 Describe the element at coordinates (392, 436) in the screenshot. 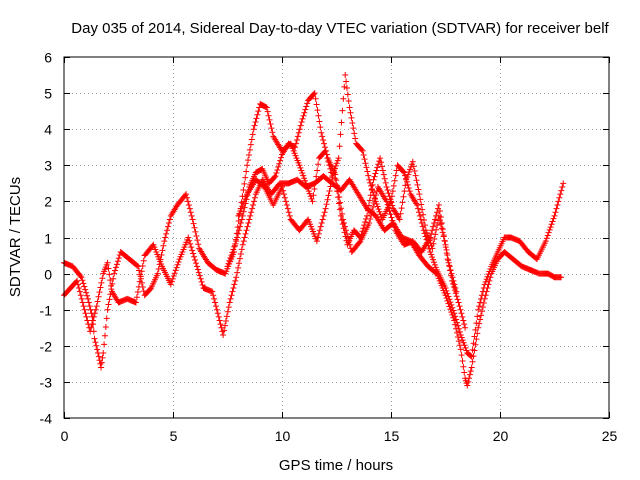

I see `x-tick-label: 15` at that location.